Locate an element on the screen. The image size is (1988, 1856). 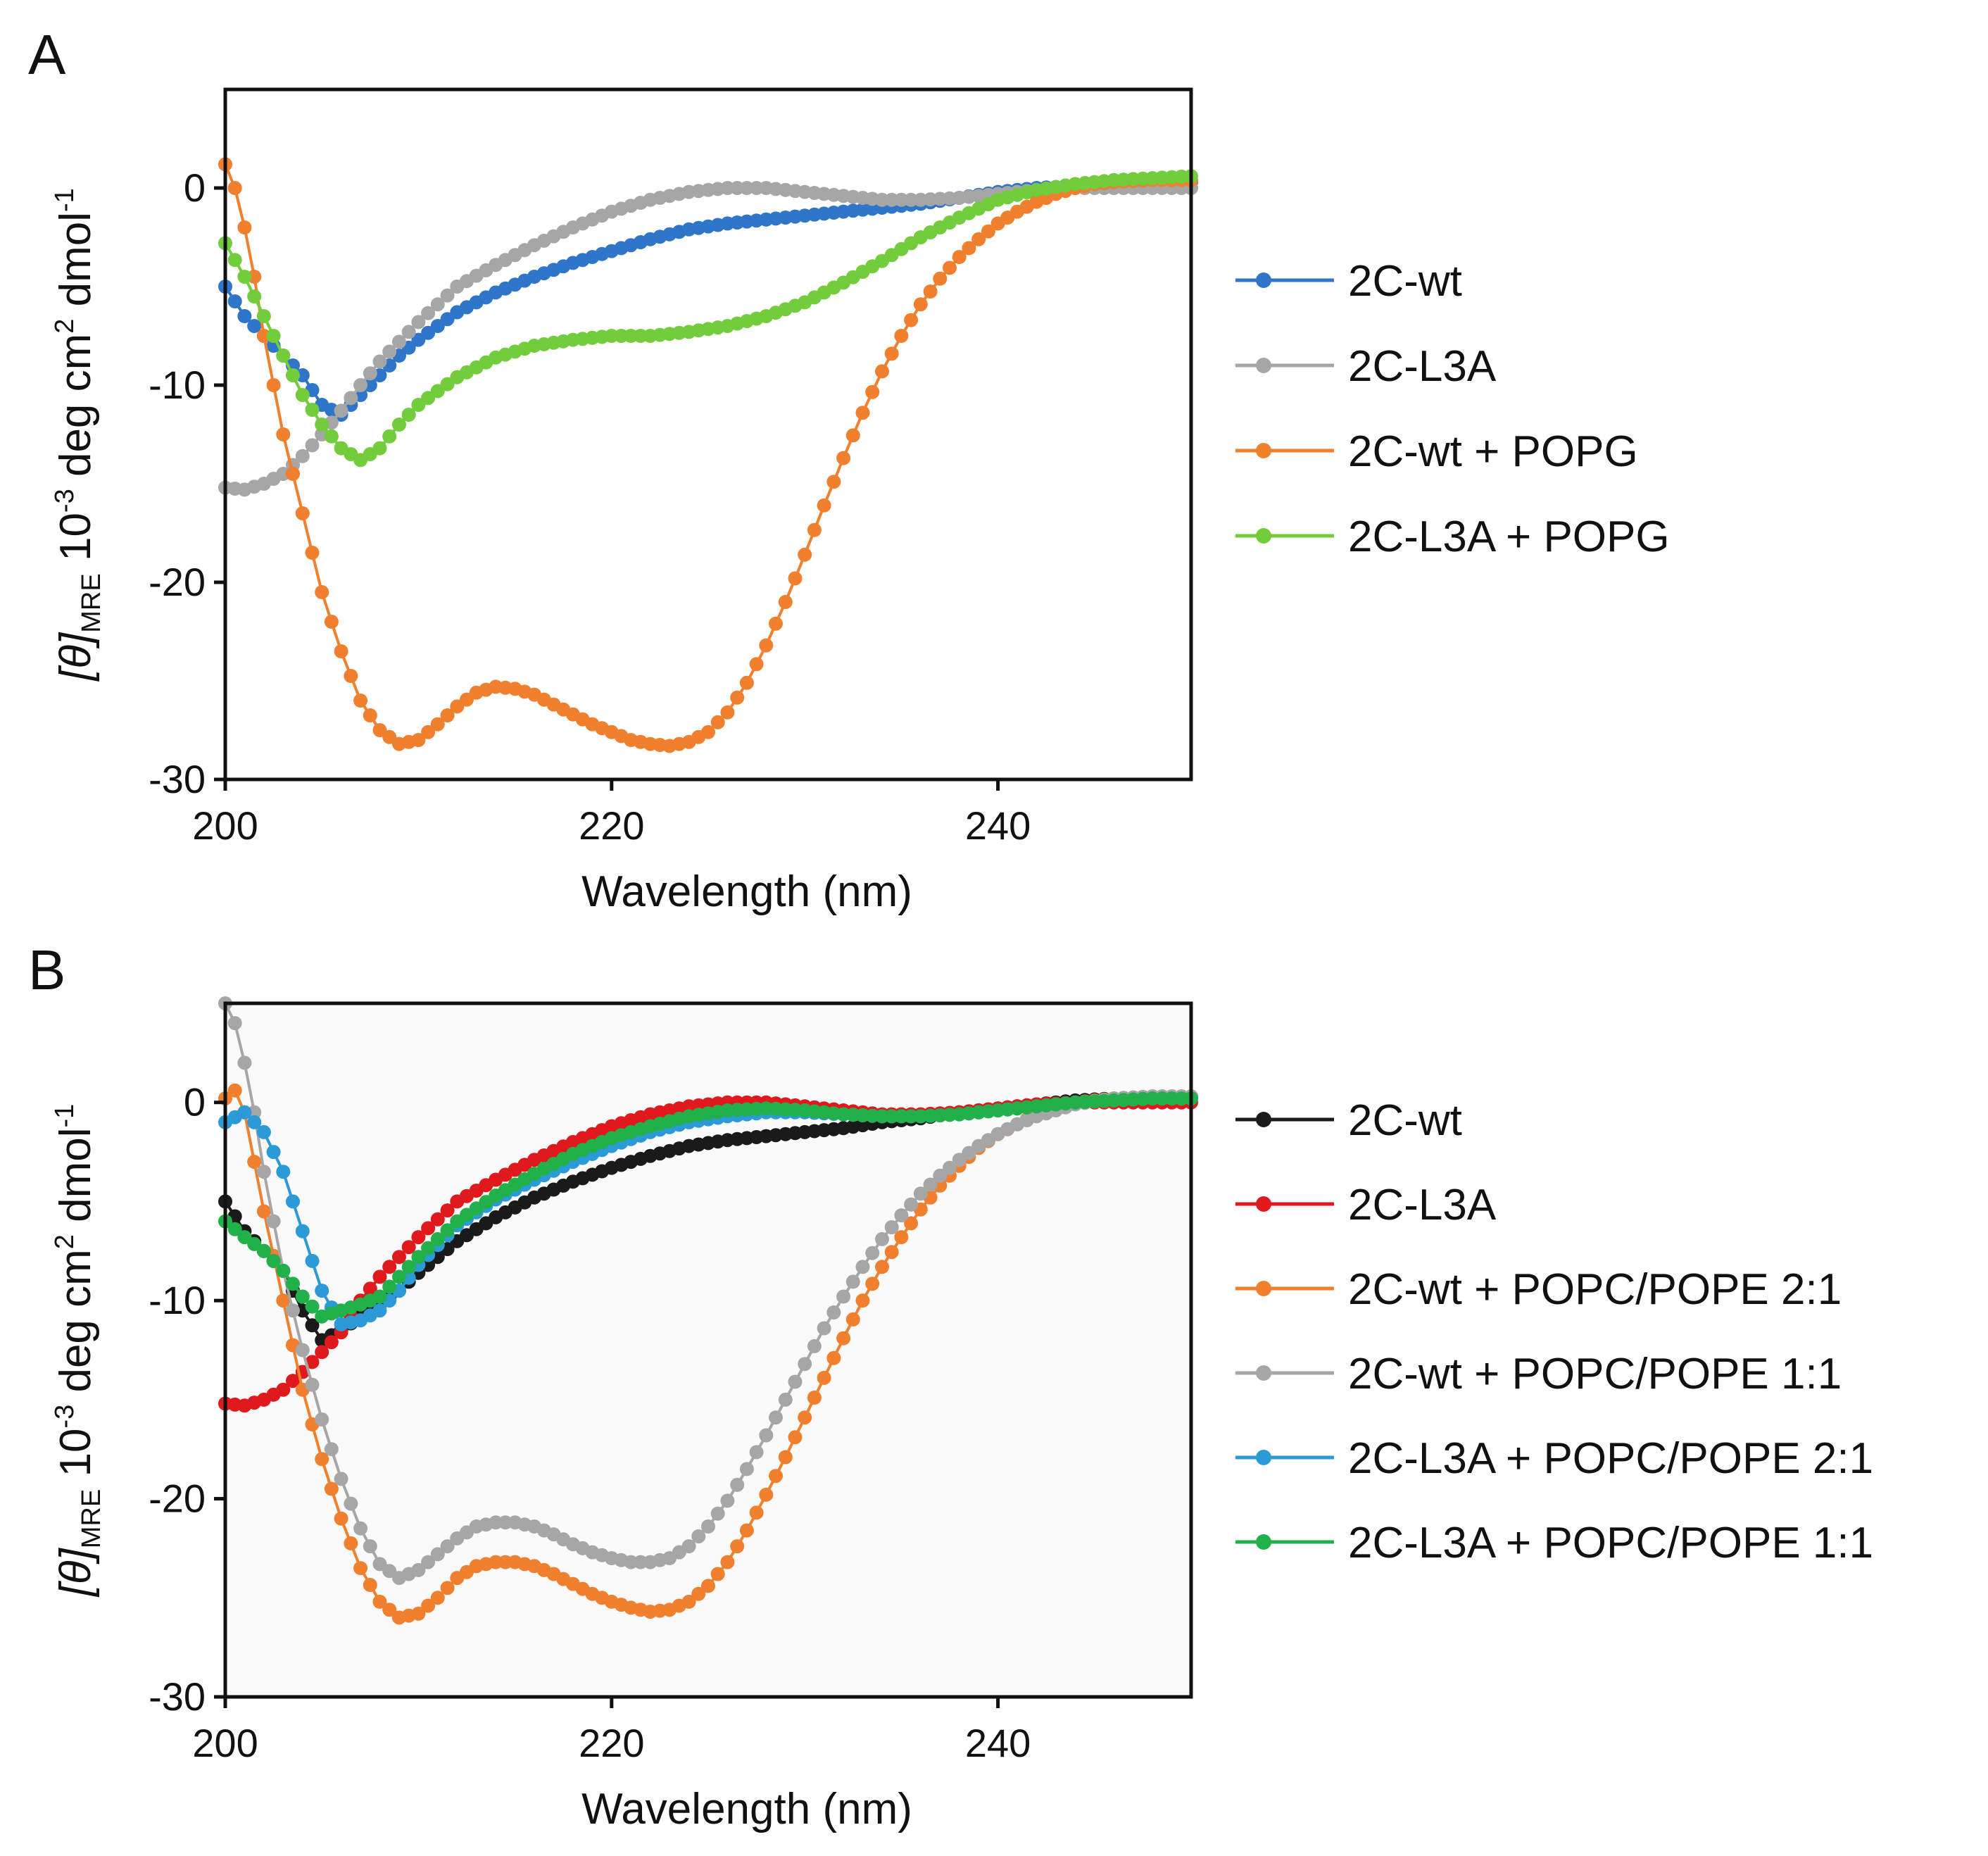
legend-label: 2C-L3A + POPG is located at coordinates (1509, 537).